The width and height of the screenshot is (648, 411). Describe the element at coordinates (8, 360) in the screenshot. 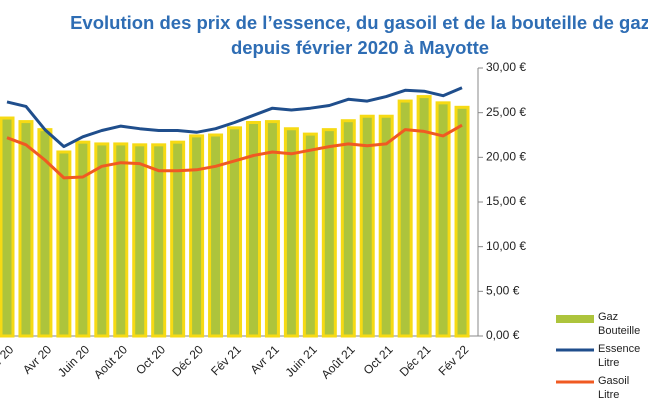

I see `x-tick-label: Fév 20` at that location.